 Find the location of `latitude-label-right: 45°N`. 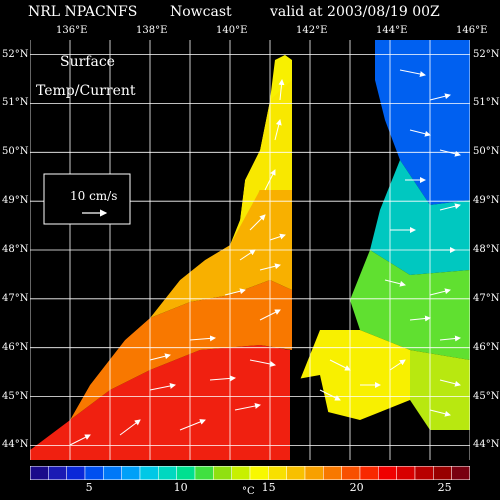

latitude-label-right: 45°N is located at coordinates (486, 396).